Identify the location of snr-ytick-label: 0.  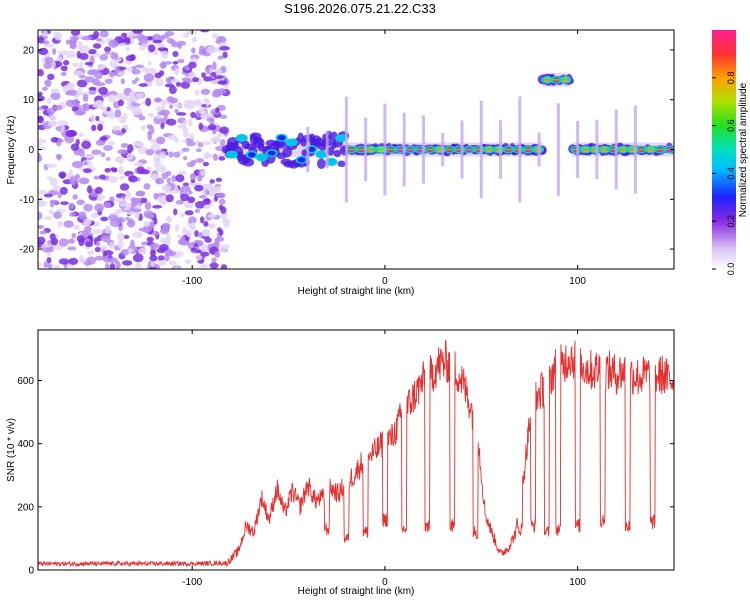
(31, 571).